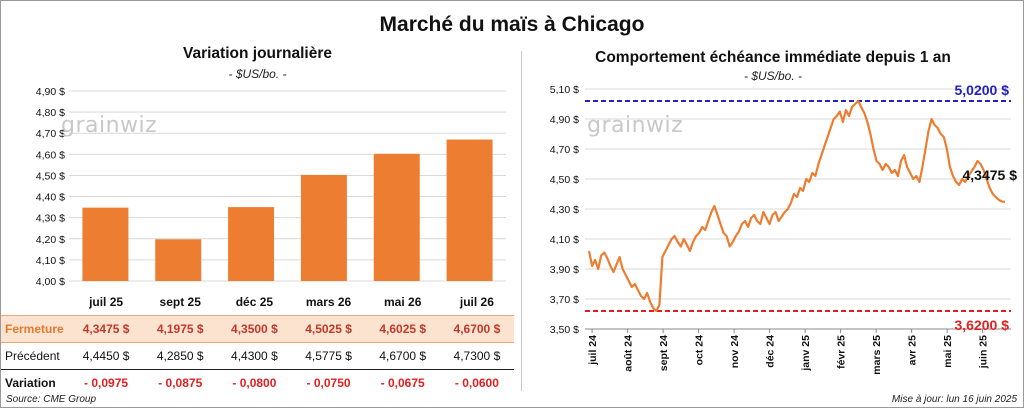 This screenshot has height=408, width=1024. What do you see at coordinates (106, 383) in the screenshot?
I see `table-cell: - 0,0975` at bounding box center [106, 383].